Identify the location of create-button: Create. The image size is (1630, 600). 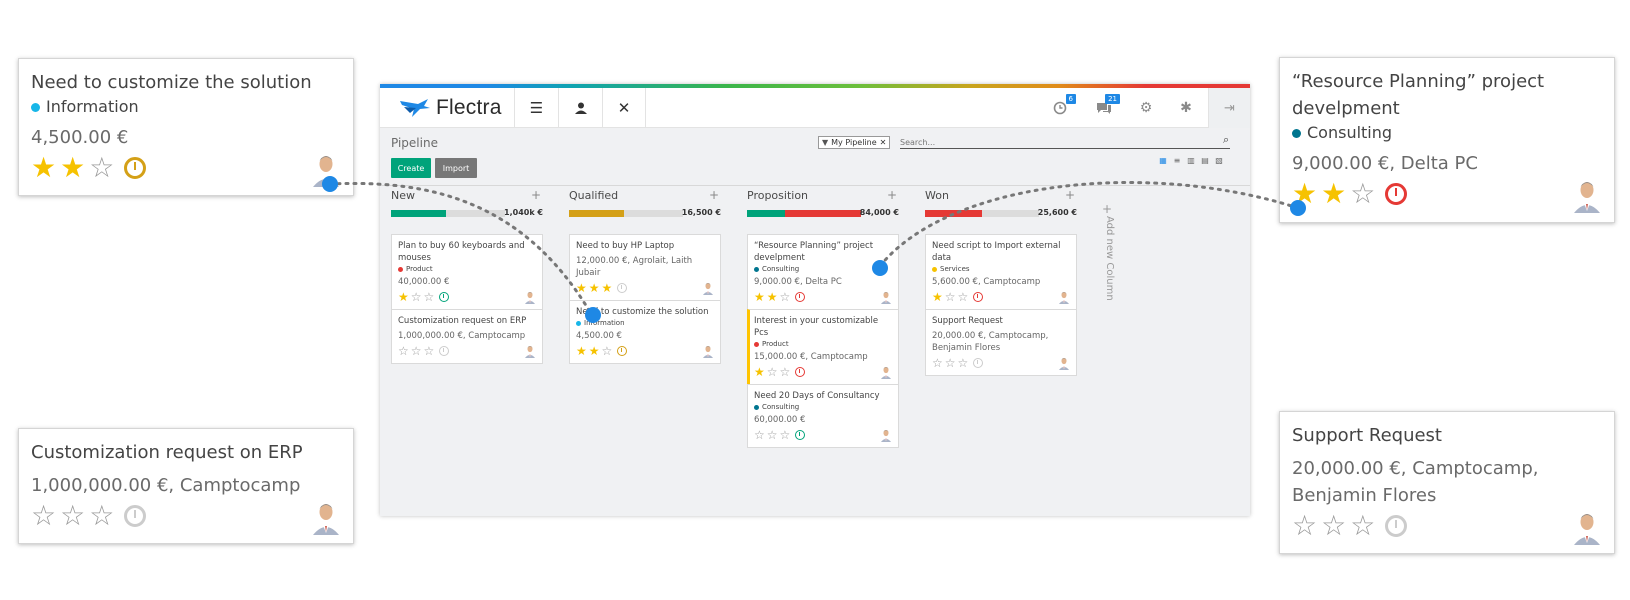
(411, 168).